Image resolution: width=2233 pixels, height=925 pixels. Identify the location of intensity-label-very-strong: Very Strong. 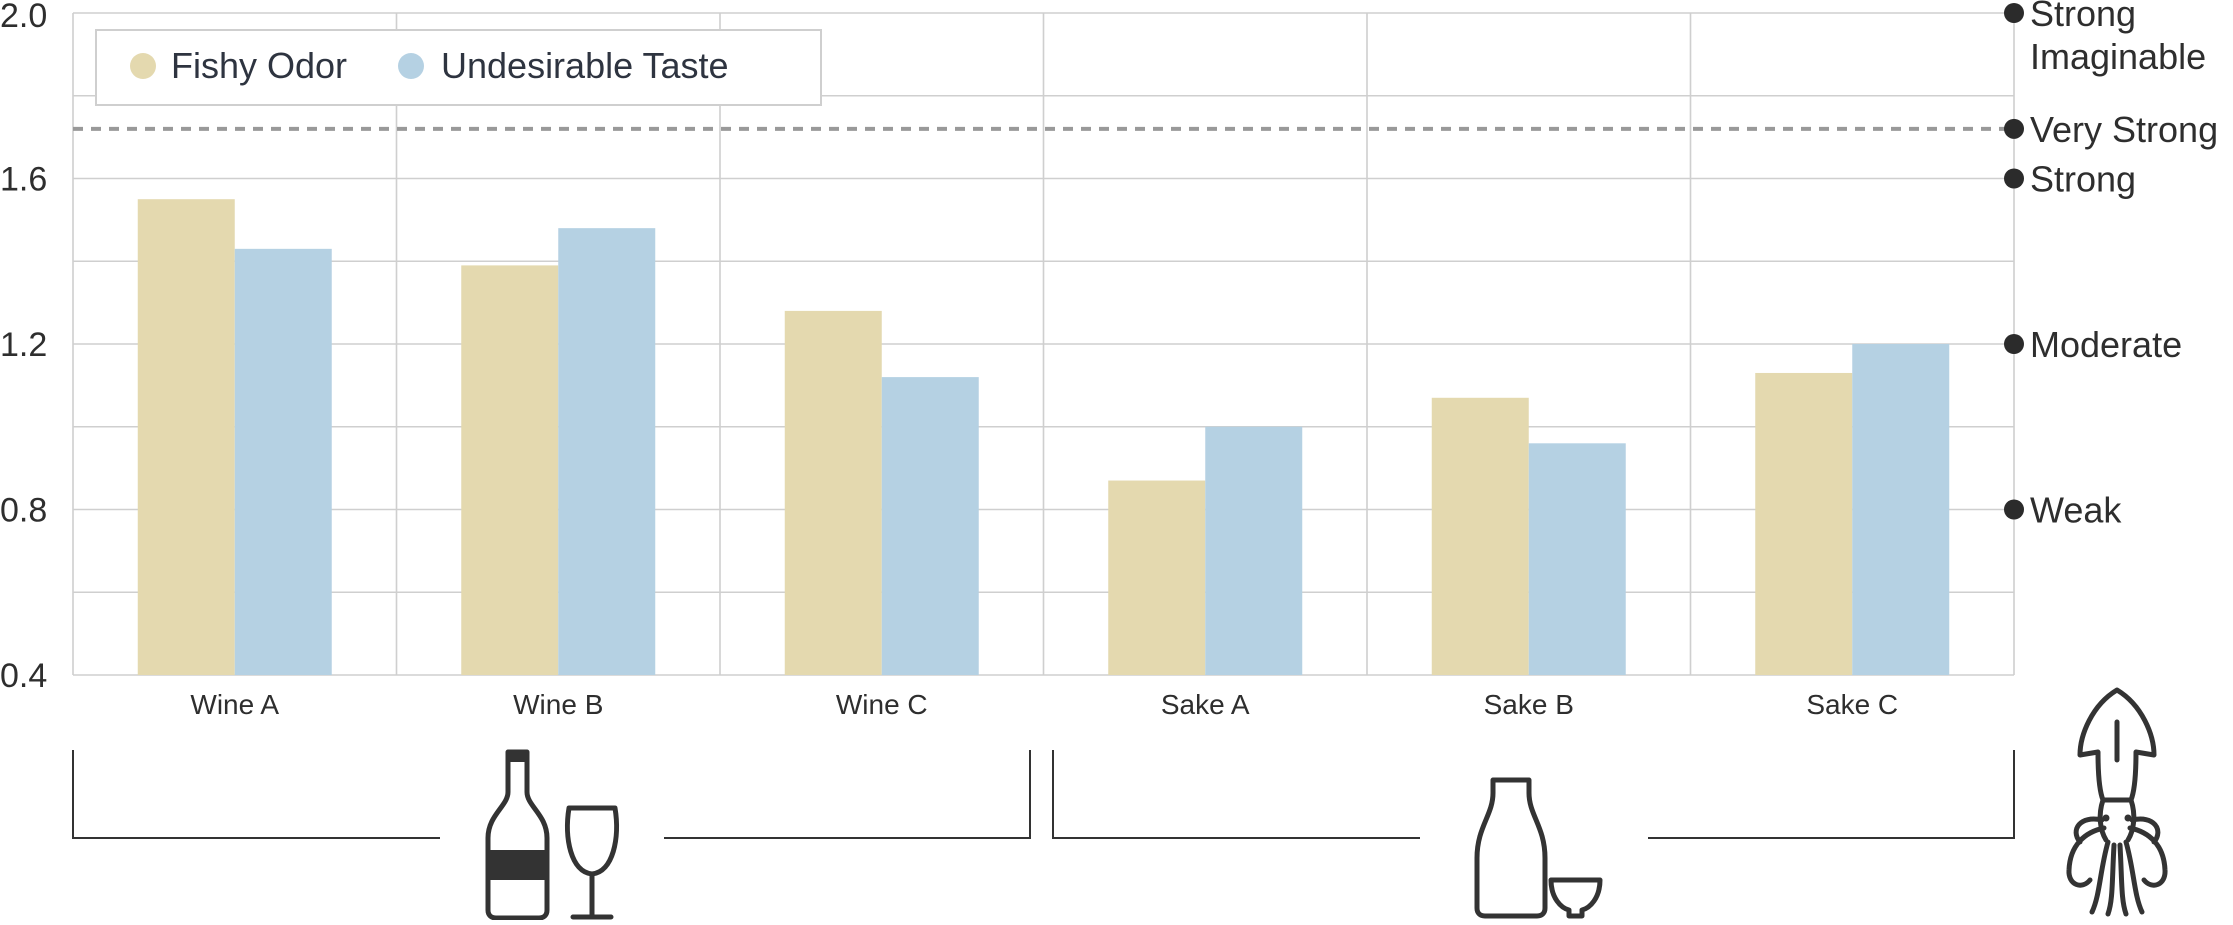
(2124, 129).